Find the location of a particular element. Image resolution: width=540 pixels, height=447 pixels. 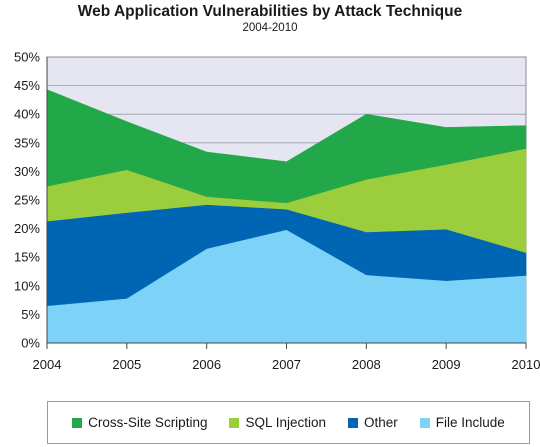

legend-item-file-include: File Include is located at coordinates (462, 422).